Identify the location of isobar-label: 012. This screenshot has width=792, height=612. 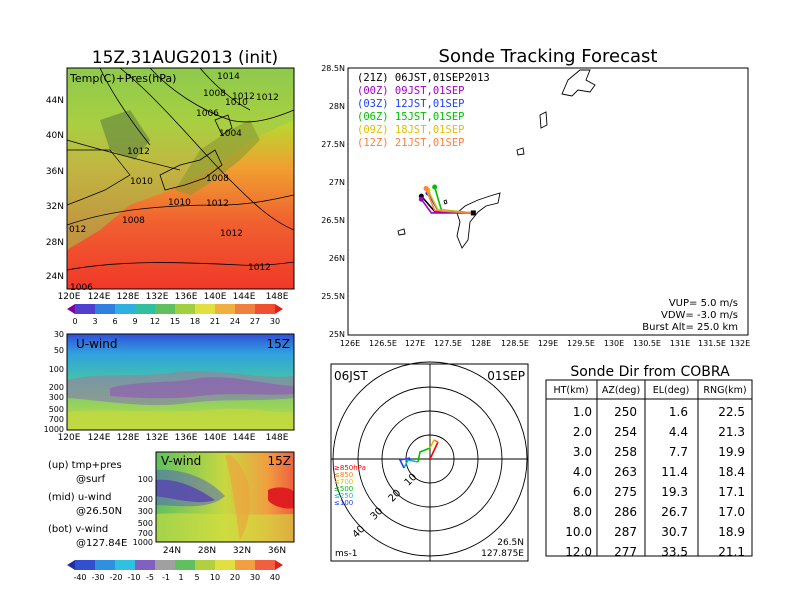
(77, 230).